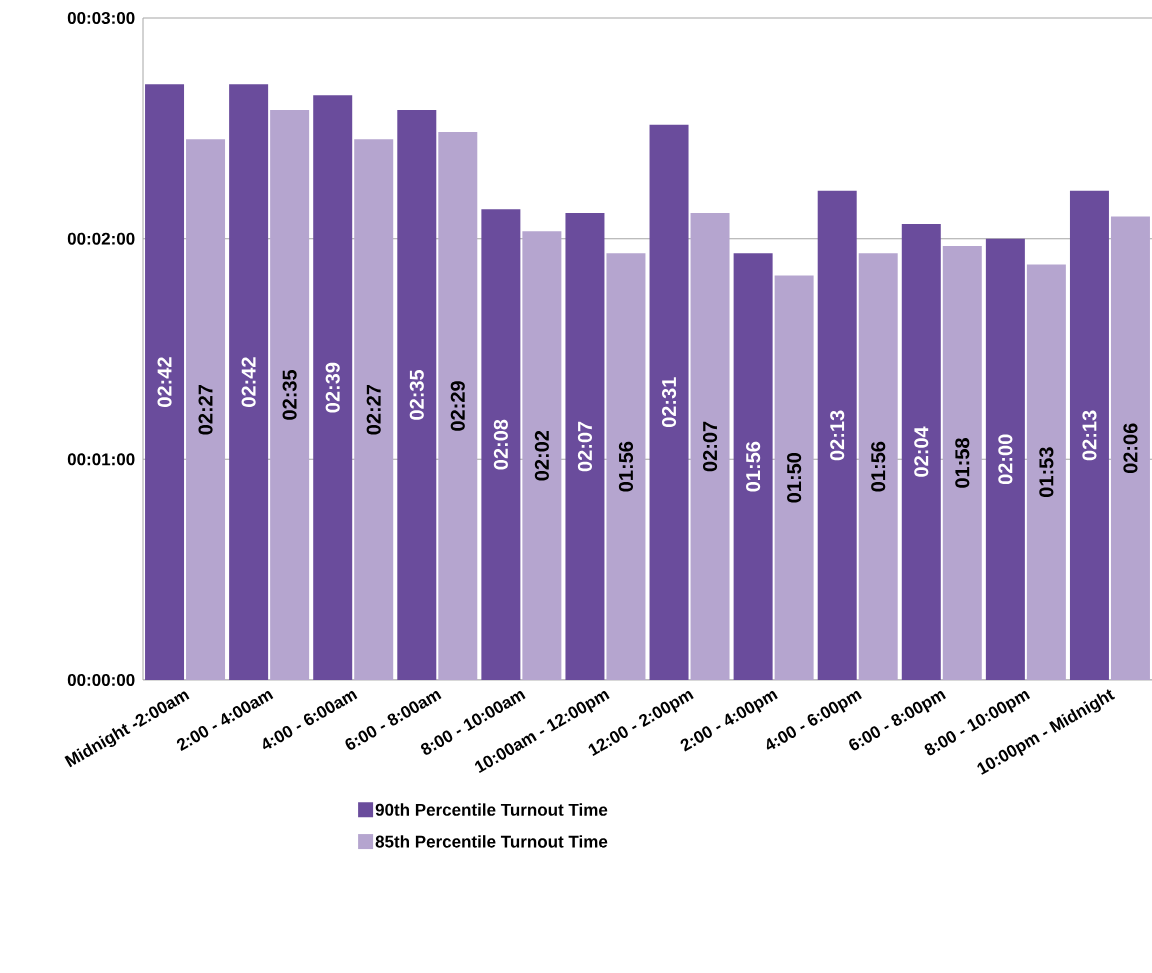 This screenshot has width=1152, height=973. Describe the element at coordinates (101, 459) in the screenshot. I see `y-tick-label: 00:01:00` at that location.